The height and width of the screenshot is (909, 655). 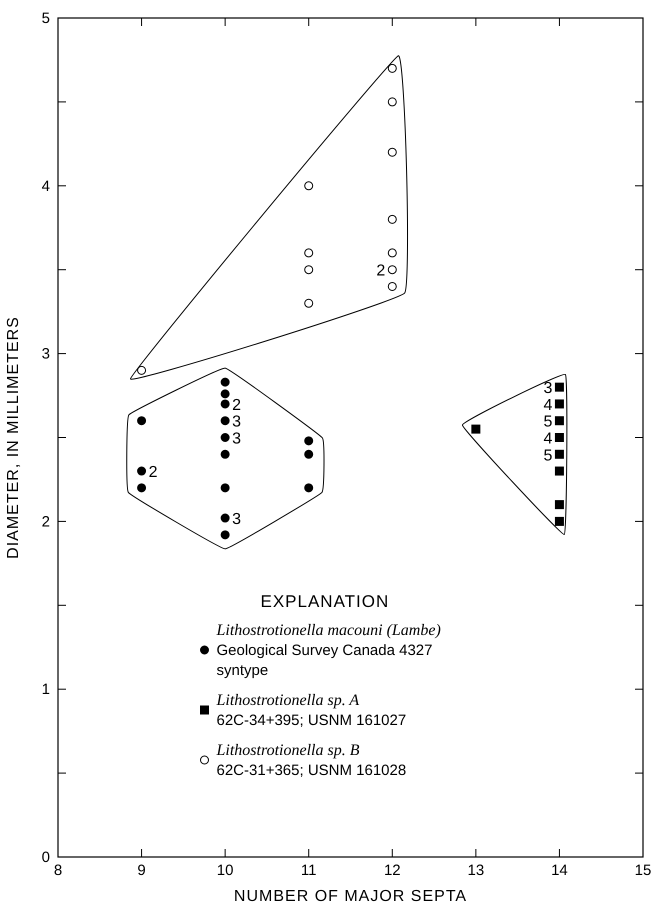 What do you see at coordinates (351, 896) in the screenshot?
I see `x-axis-title: NUMBER OF MAJOR SEPTA` at bounding box center [351, 896].